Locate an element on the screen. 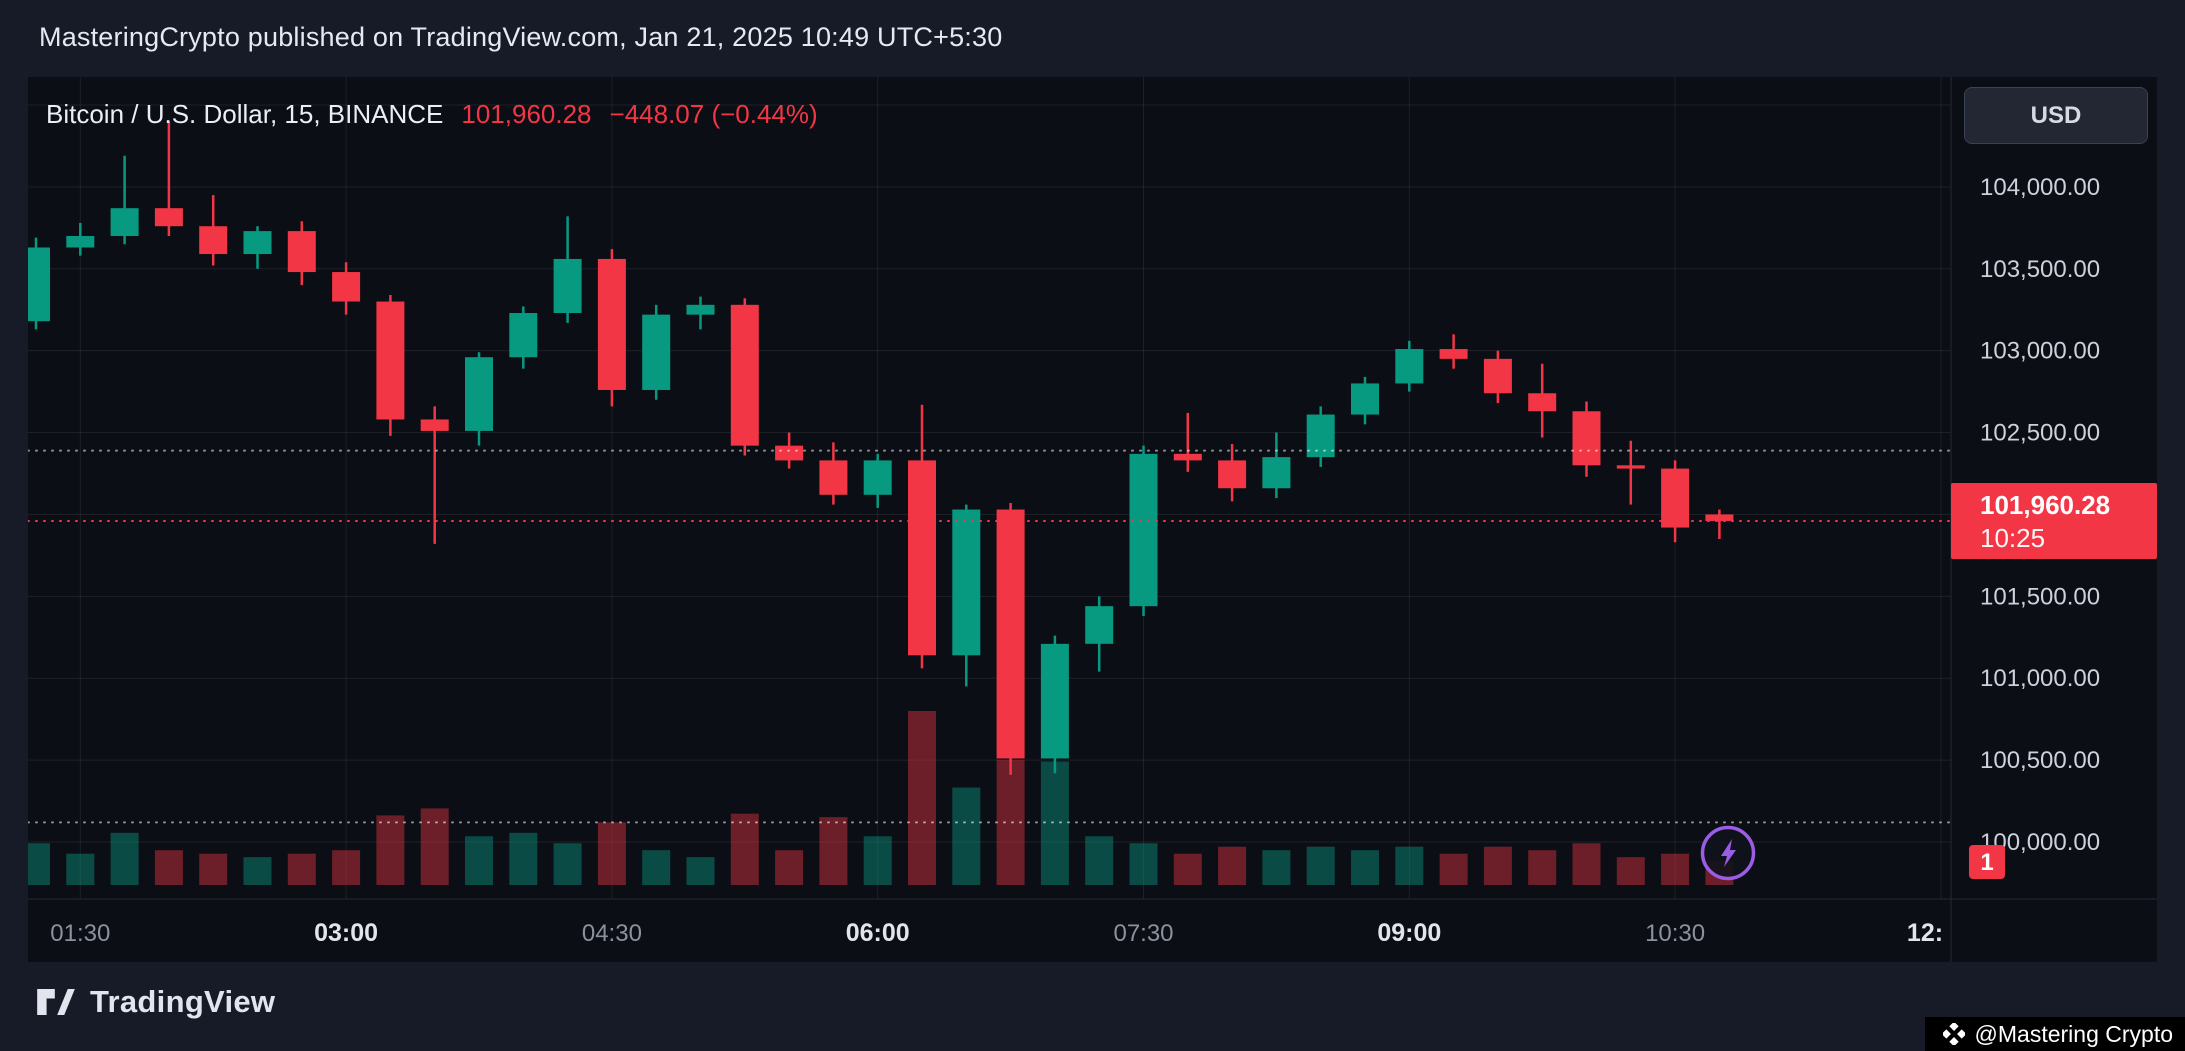 This screenshot has width=2185, height=1051. volume-badge is located at coordinates (1987, 862).